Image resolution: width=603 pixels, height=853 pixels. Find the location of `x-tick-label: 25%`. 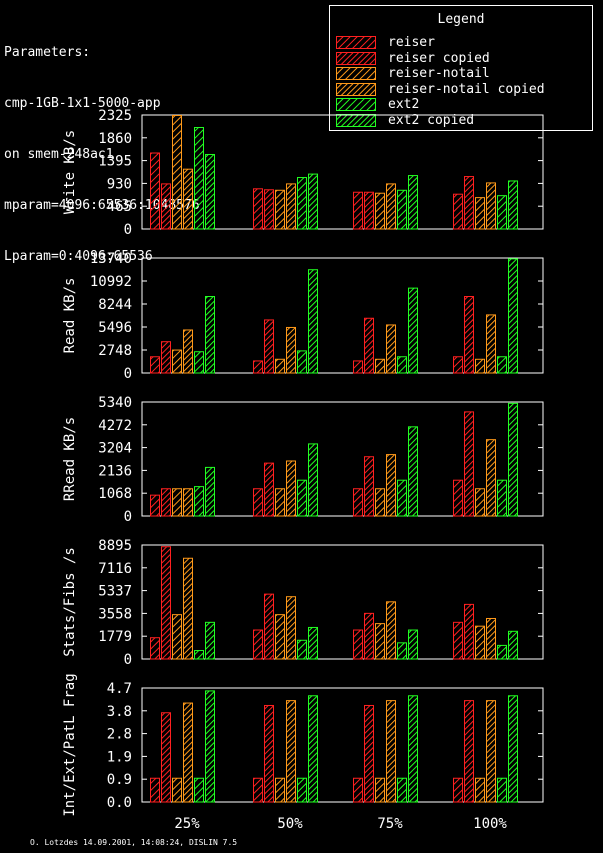

x-tick-label: 25% is located at coordinates (187, 824).